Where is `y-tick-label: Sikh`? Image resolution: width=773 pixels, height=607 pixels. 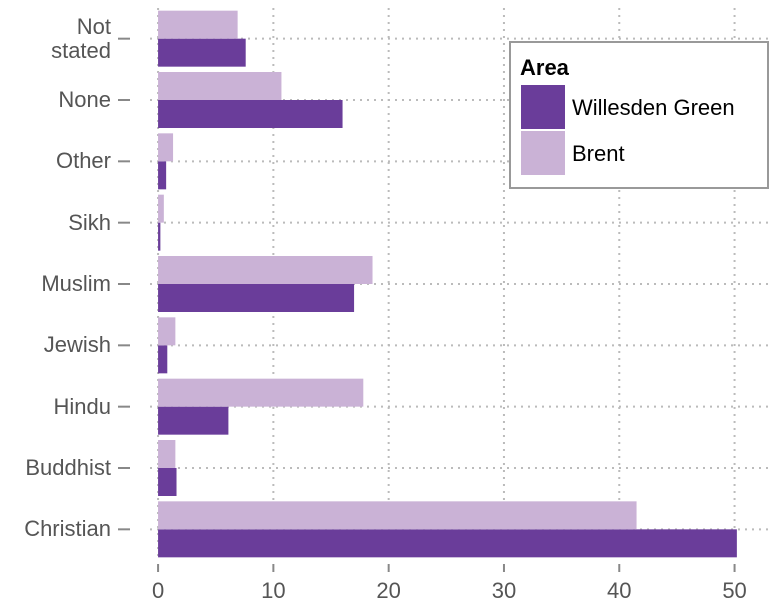 y-tick-label: Sikh is located at coordinates (89, 222).